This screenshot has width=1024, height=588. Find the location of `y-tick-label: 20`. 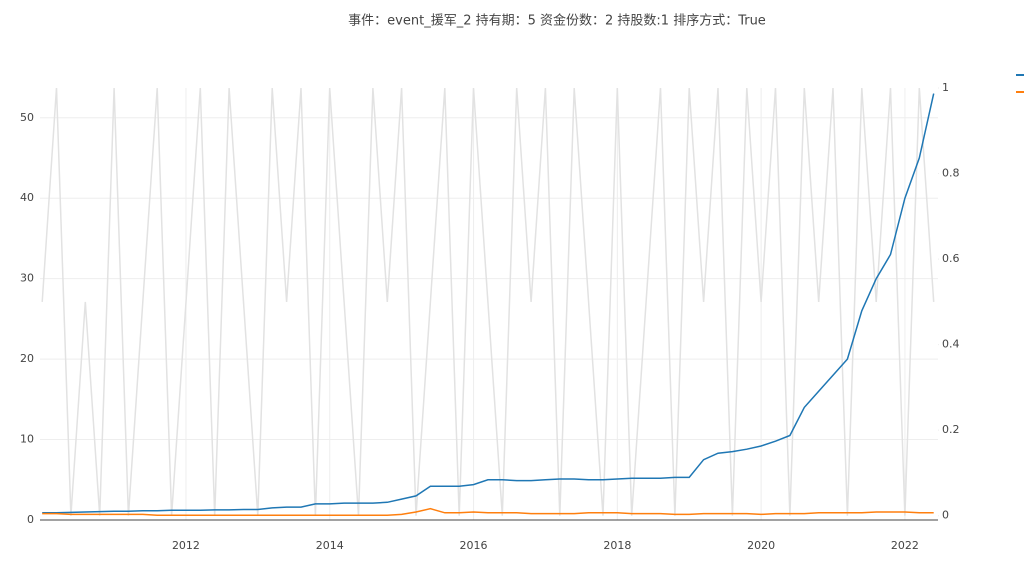

y-tick-label: 20 is located at coordinates (27, 358).